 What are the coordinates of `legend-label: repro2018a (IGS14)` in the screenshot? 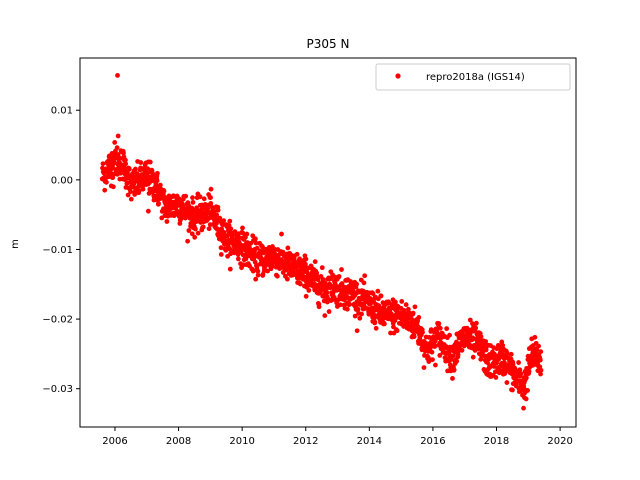 It's located at (475, 77).